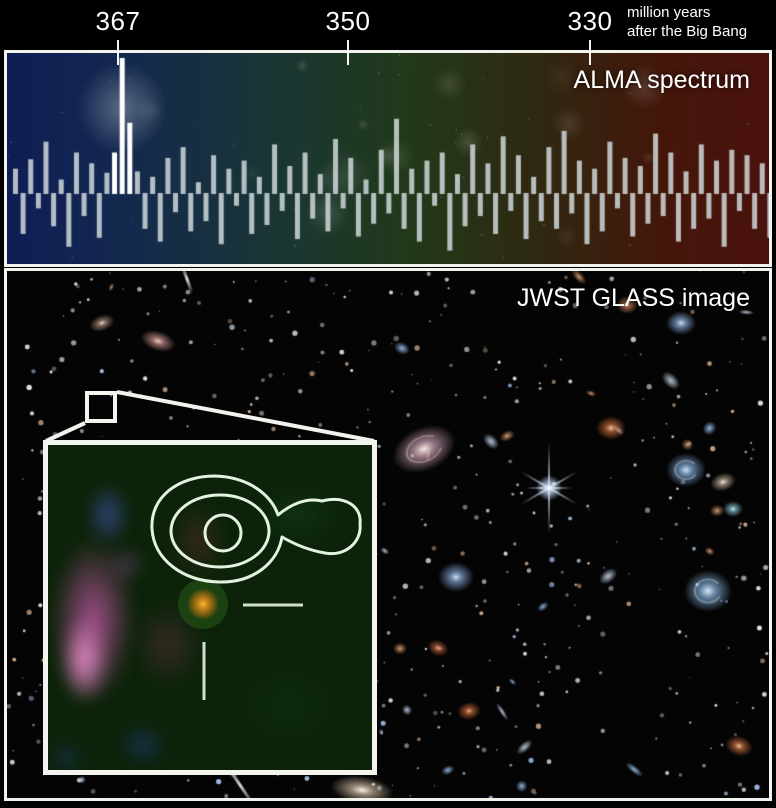  I want to click on axis-unit-label: million years after the Big Bang, so click(687, 22).